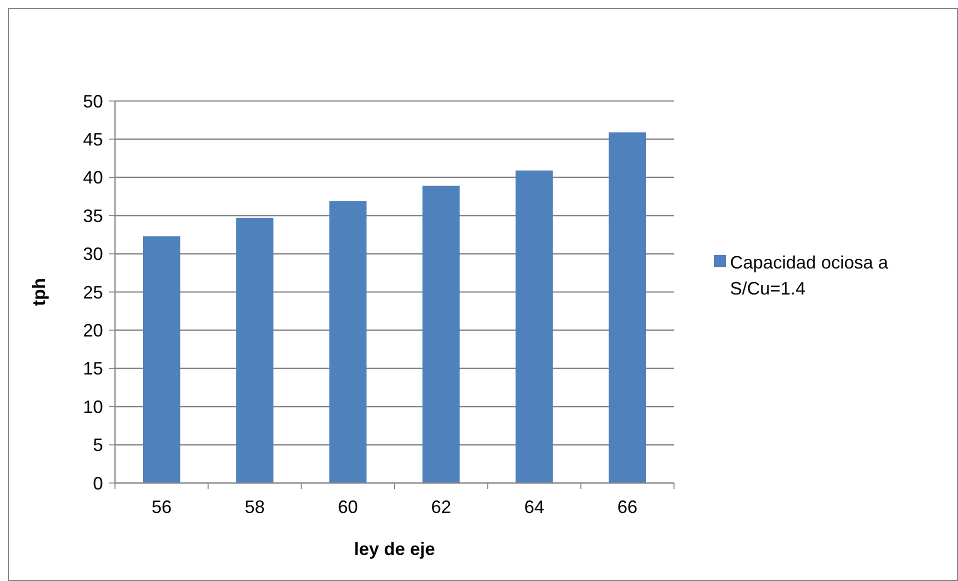 Image resolution: width=958 pixels, height=581 pixels. What do you see at coordinates (162, 507) in the screenshot?
I see `x-tick-label: 56` at bounding box center [162, 507].